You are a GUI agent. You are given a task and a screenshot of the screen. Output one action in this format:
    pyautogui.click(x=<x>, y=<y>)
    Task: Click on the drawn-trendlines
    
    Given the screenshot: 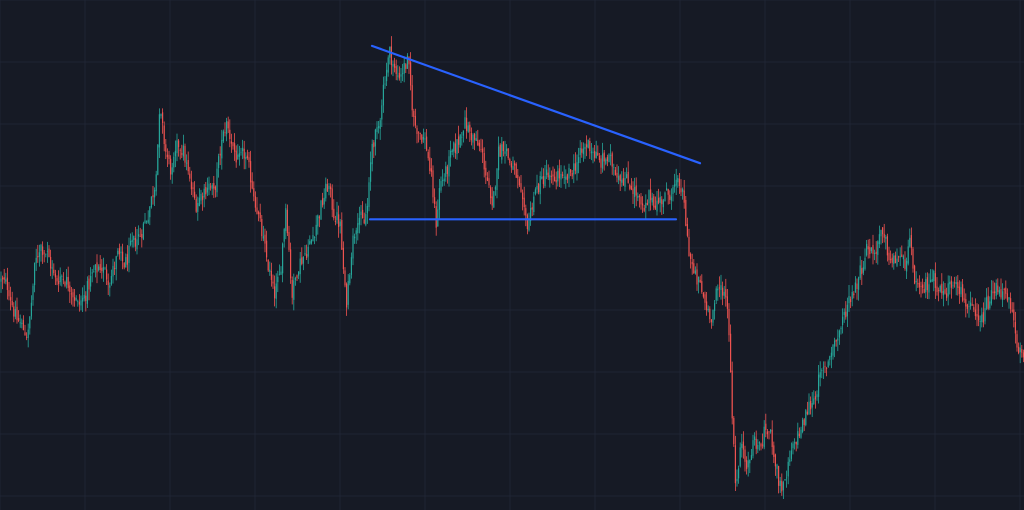 What is the action you would take?
    pyautogui.click(x=535, y=132)
    